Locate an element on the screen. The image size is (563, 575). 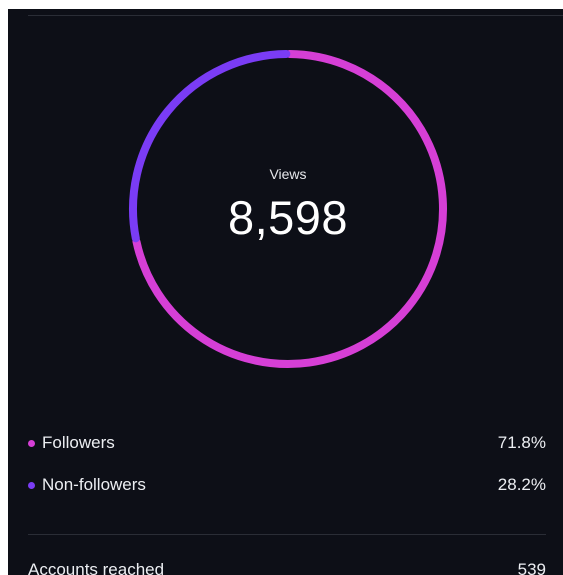
section-divider is located at coordinates (287, 534).